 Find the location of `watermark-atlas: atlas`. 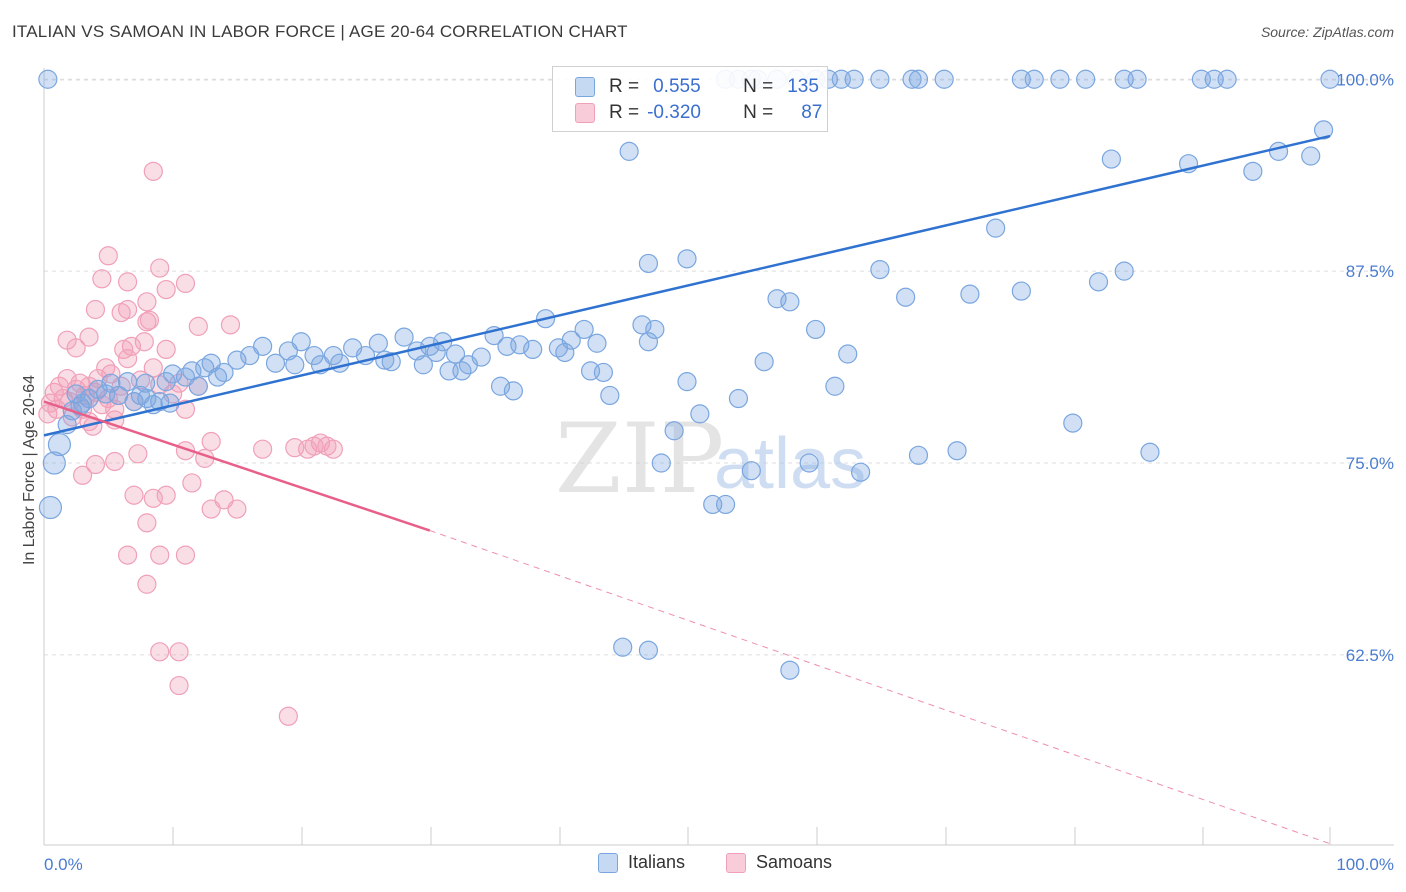

watermark-atlas: atlas is located at coordinates (790, 464).